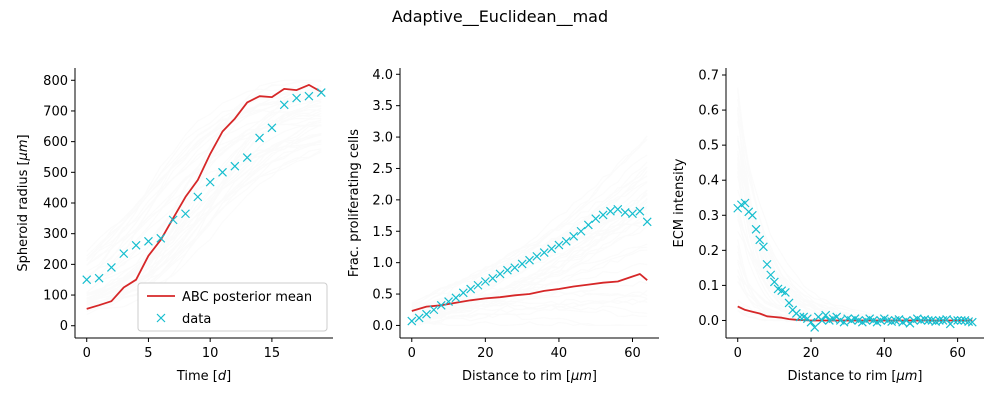  What do you see at coordinates (679, 202) in the screenshot?
I see `y-axis-label: ECM intensity` at bounding box center [679, 202].